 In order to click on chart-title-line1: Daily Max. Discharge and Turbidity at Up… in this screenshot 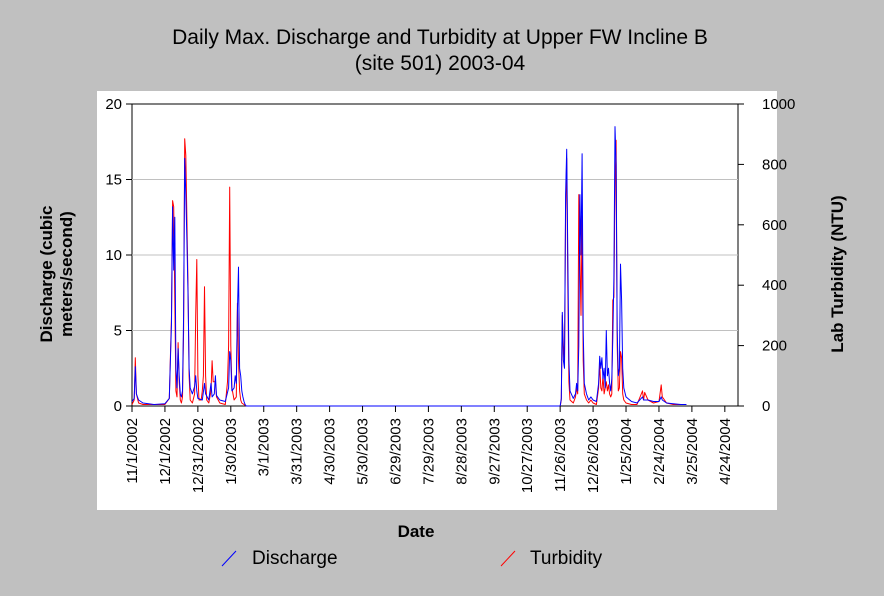, I will do `click(440, 37)`.